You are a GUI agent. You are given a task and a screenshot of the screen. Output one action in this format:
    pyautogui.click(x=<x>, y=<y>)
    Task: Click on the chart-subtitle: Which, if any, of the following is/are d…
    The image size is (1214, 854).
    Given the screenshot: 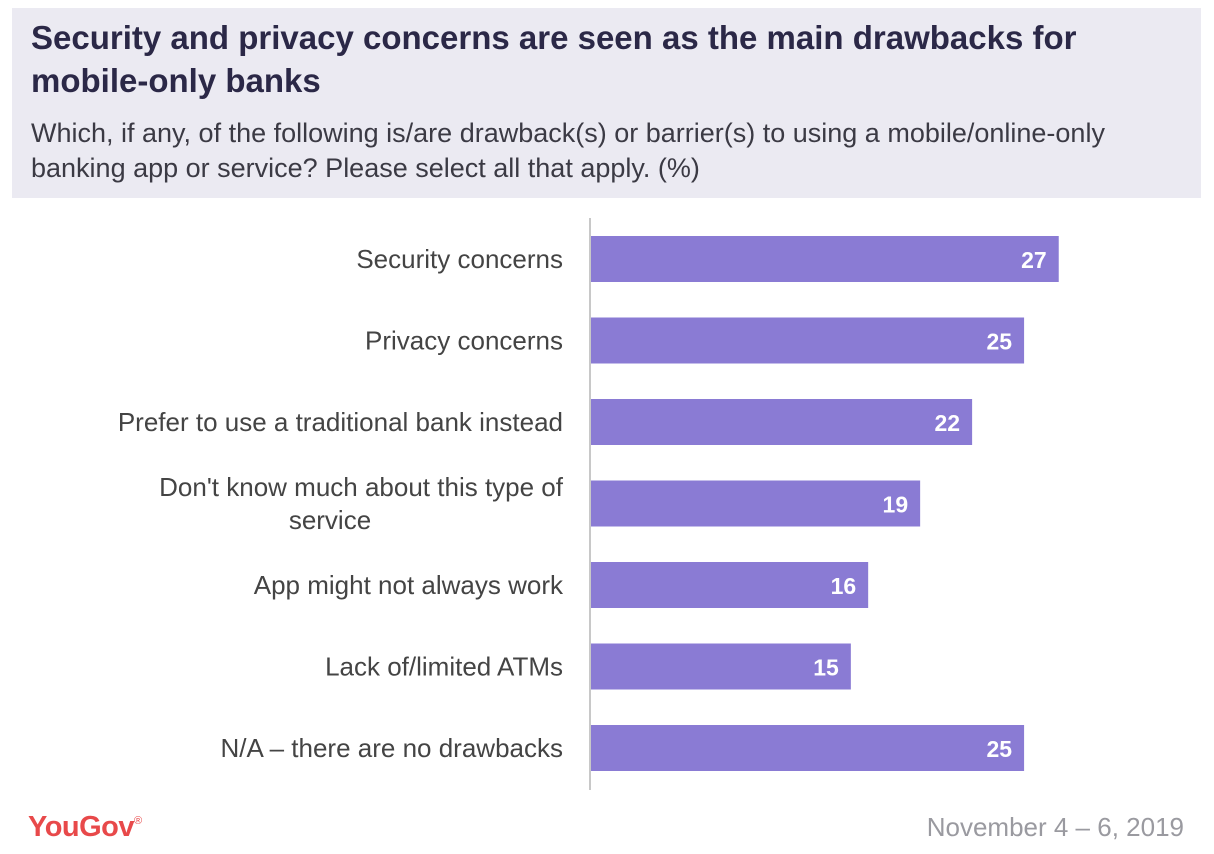 What is the action you would take?
    pyautogui.click(x=575, y=150)
    